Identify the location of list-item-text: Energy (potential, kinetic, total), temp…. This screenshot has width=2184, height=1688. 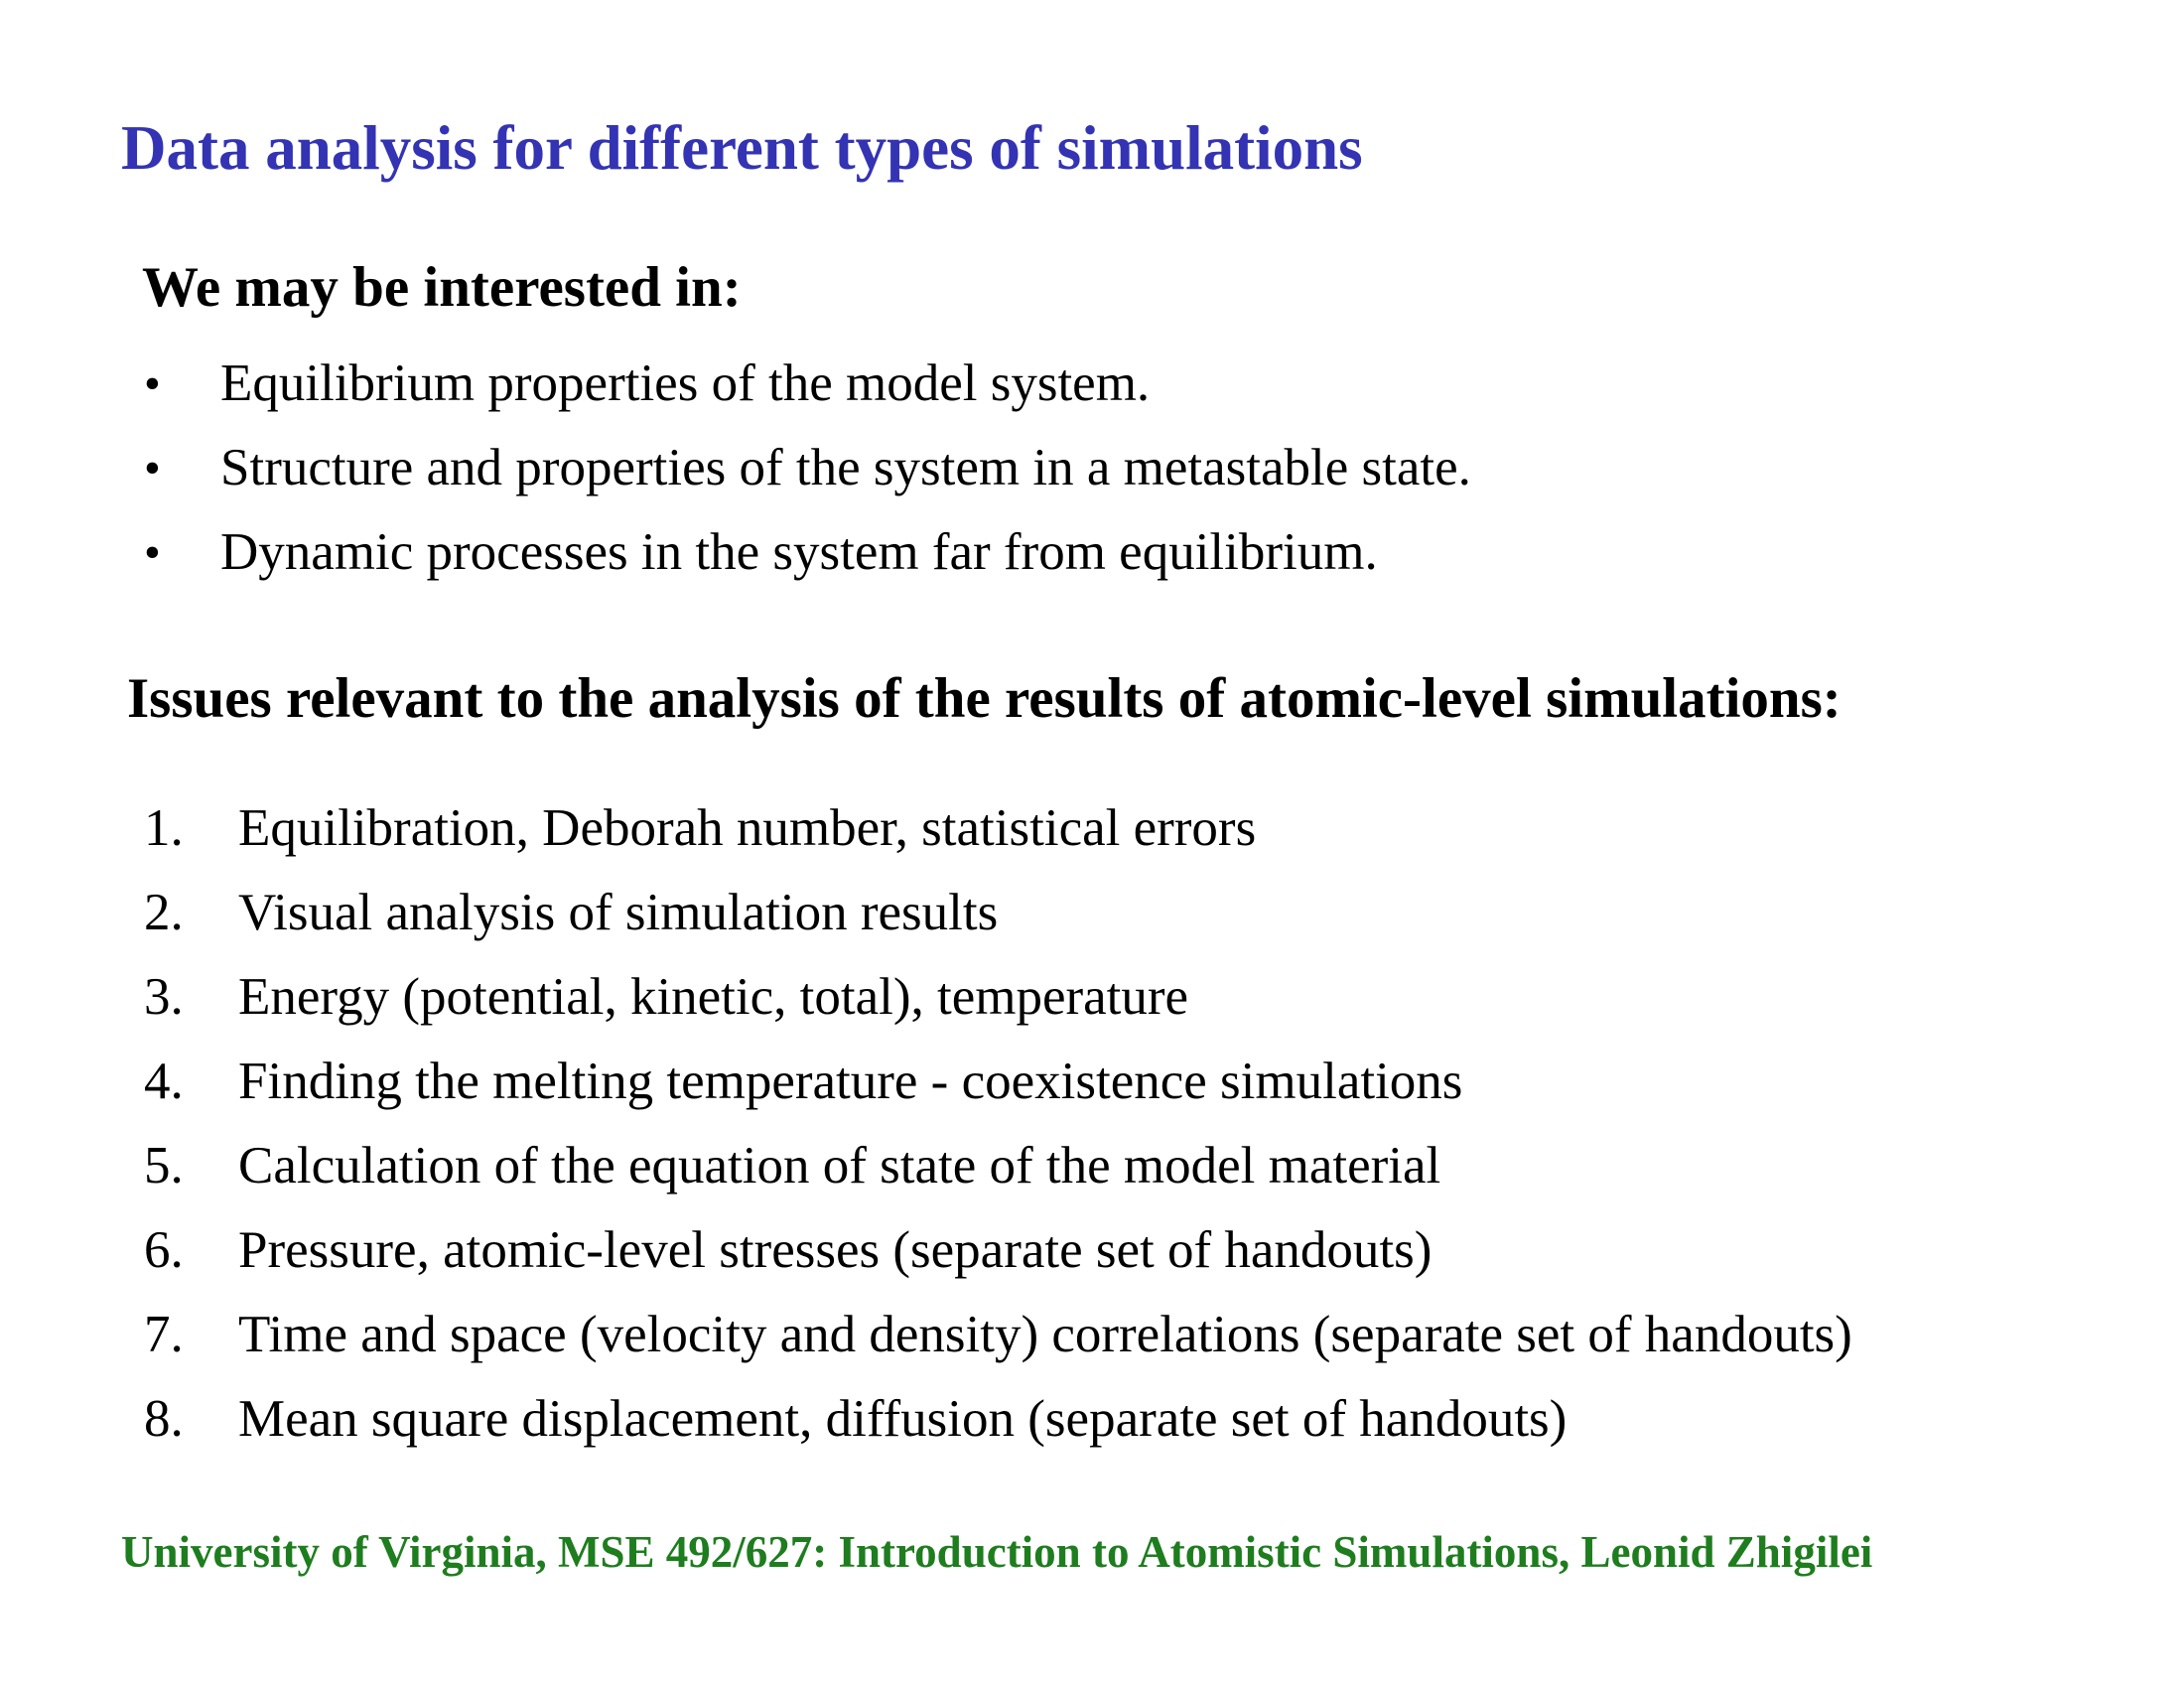
(713, 997).